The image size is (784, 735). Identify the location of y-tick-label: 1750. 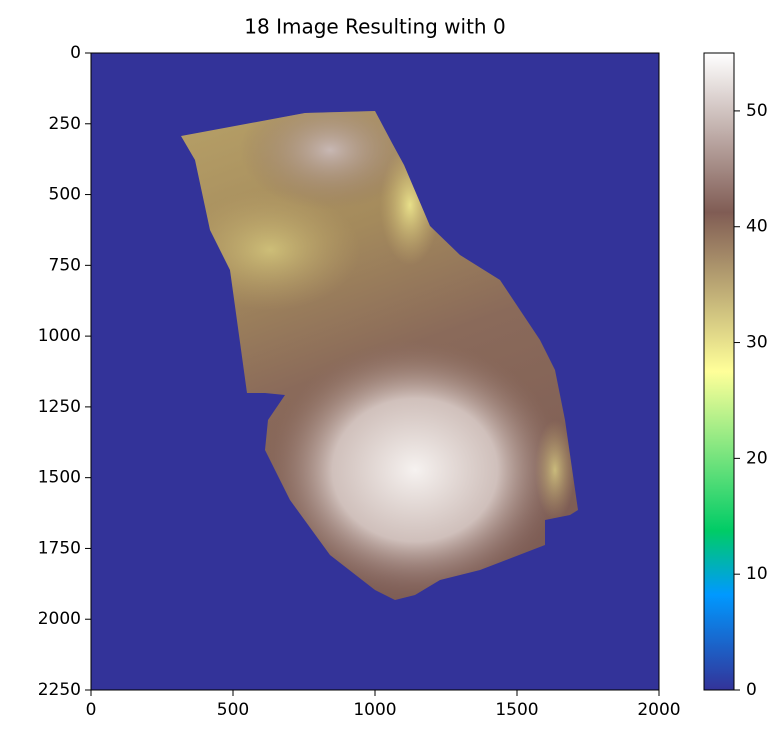
(59, 548).